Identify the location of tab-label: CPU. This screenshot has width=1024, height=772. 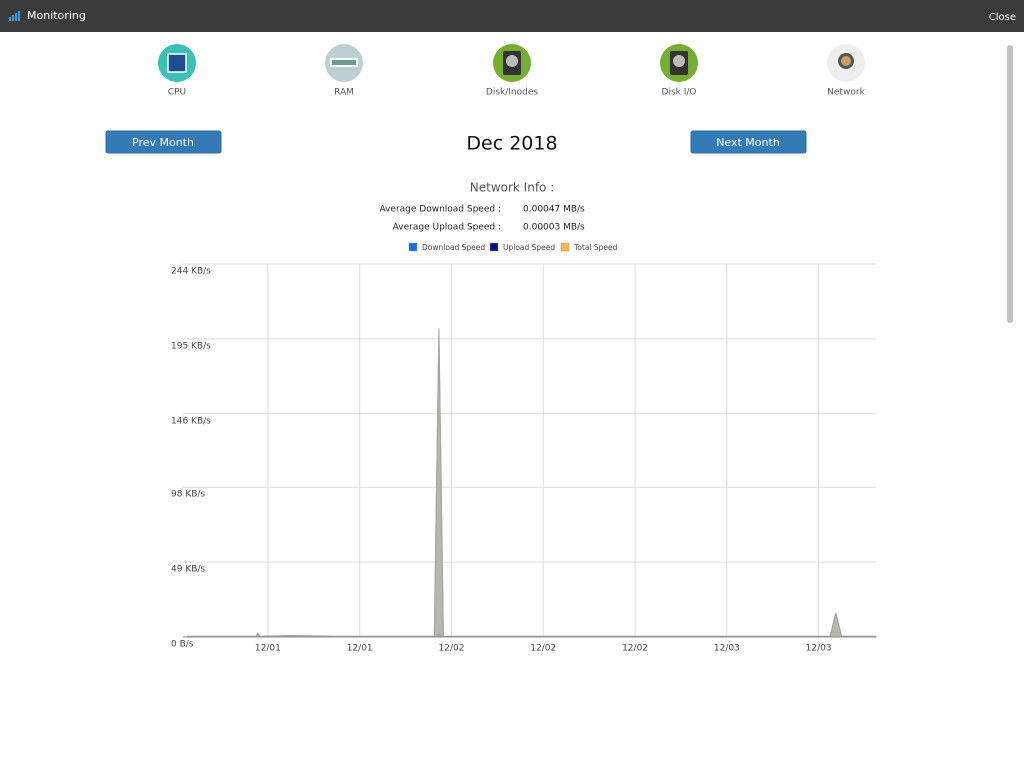
(177, 93).